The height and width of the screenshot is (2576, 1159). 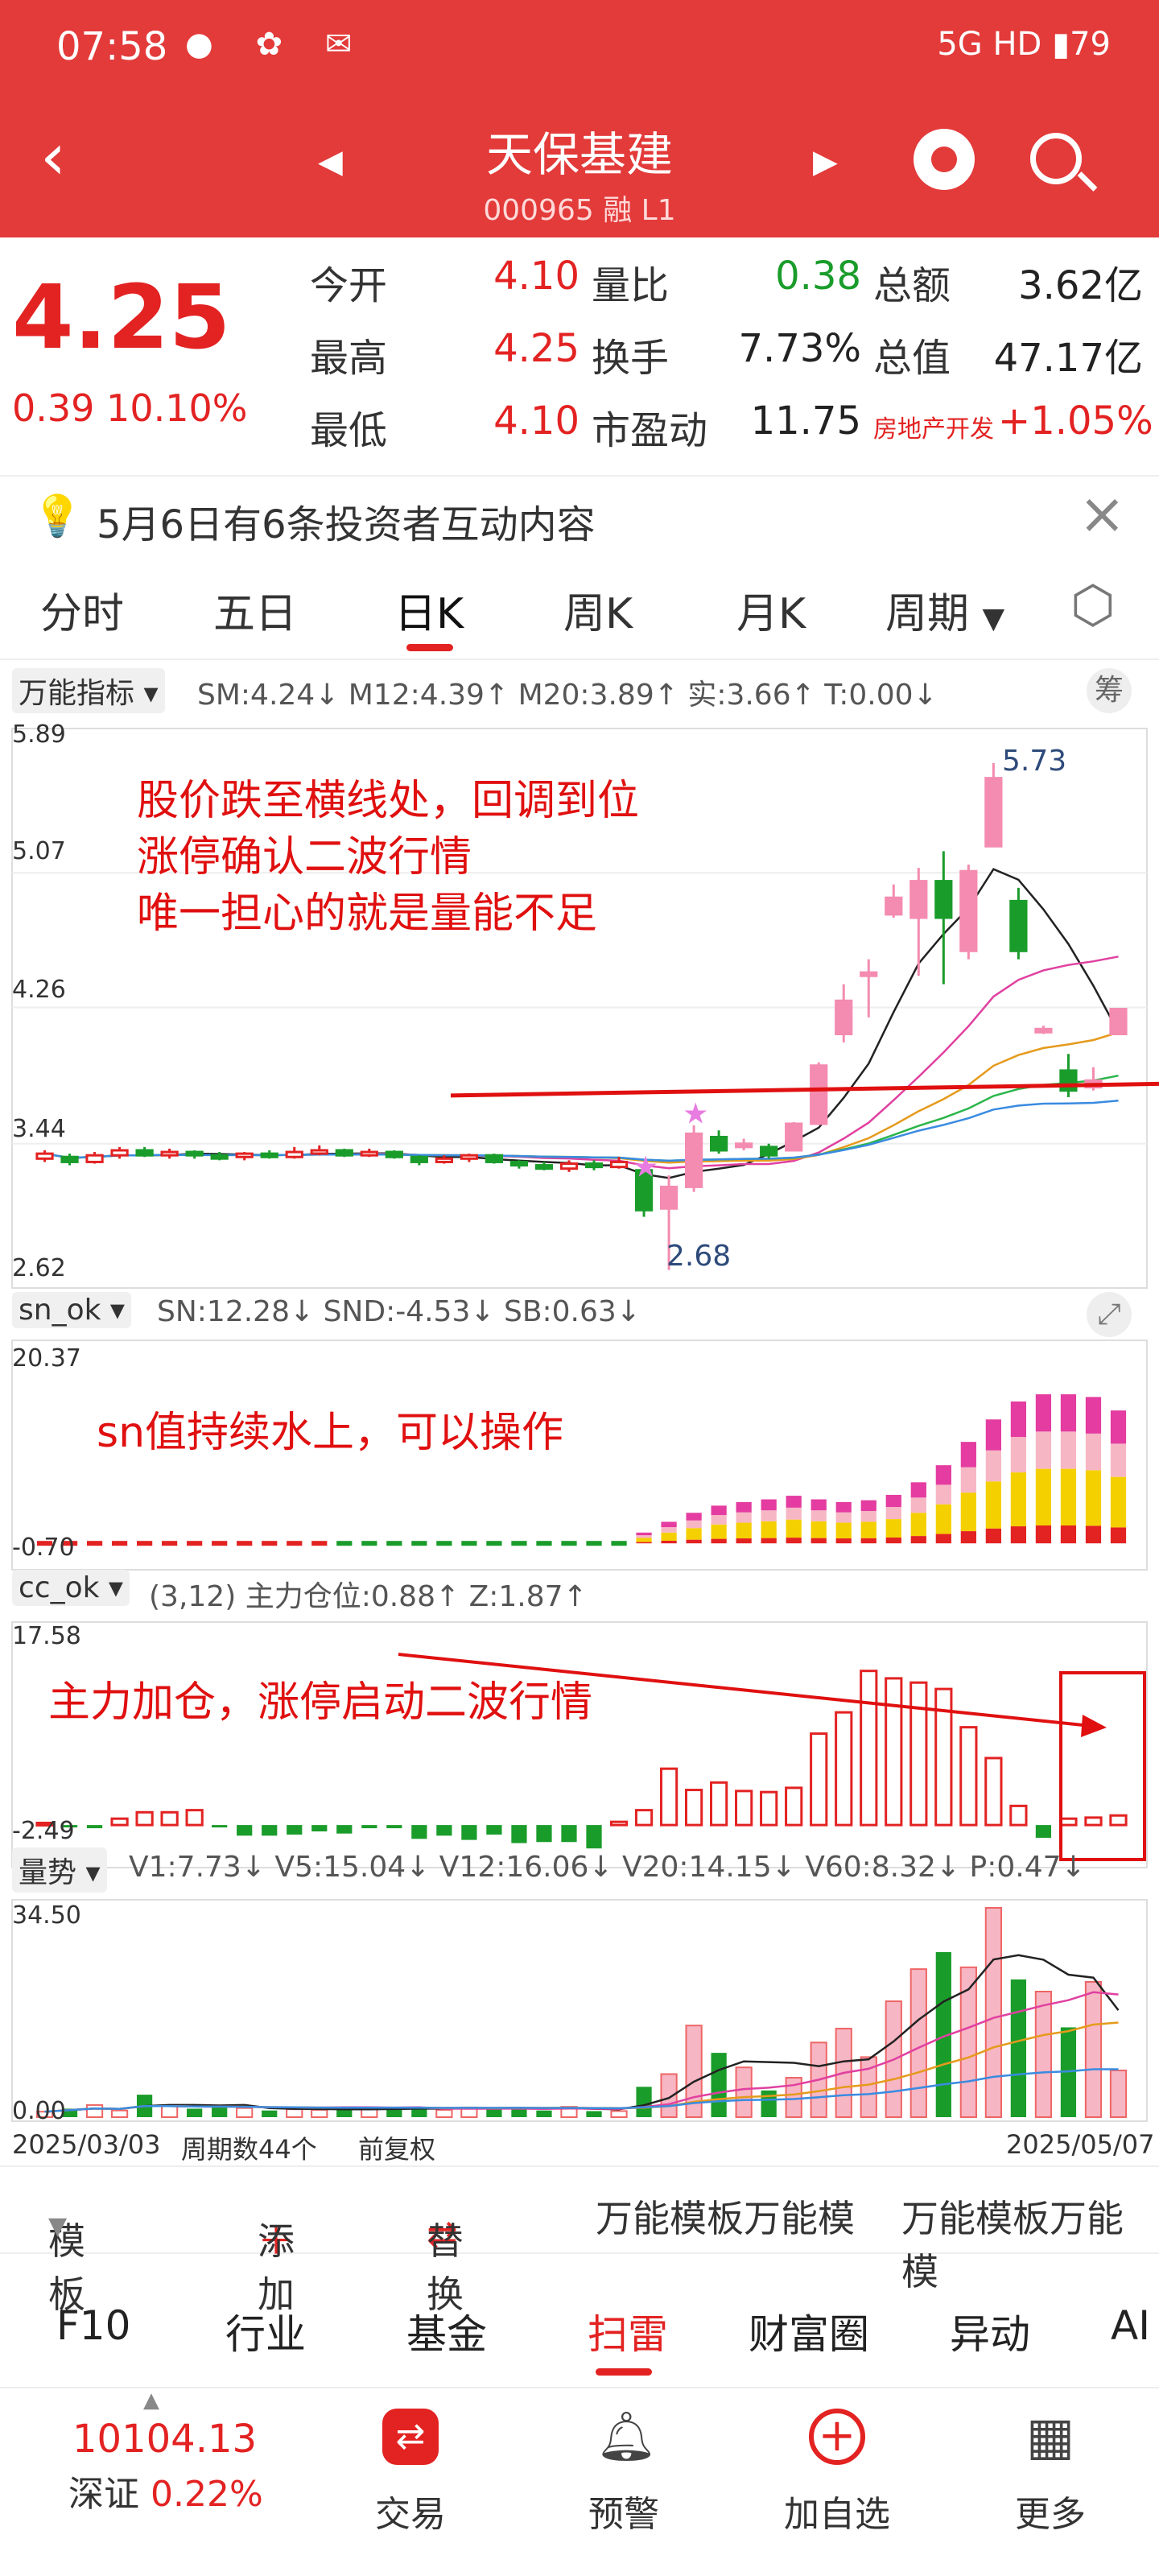 What do you see at coordinates (598, 614) in the screenshot?
I see `tab-weekly-k: 周K` at bounding box center [598, 614].